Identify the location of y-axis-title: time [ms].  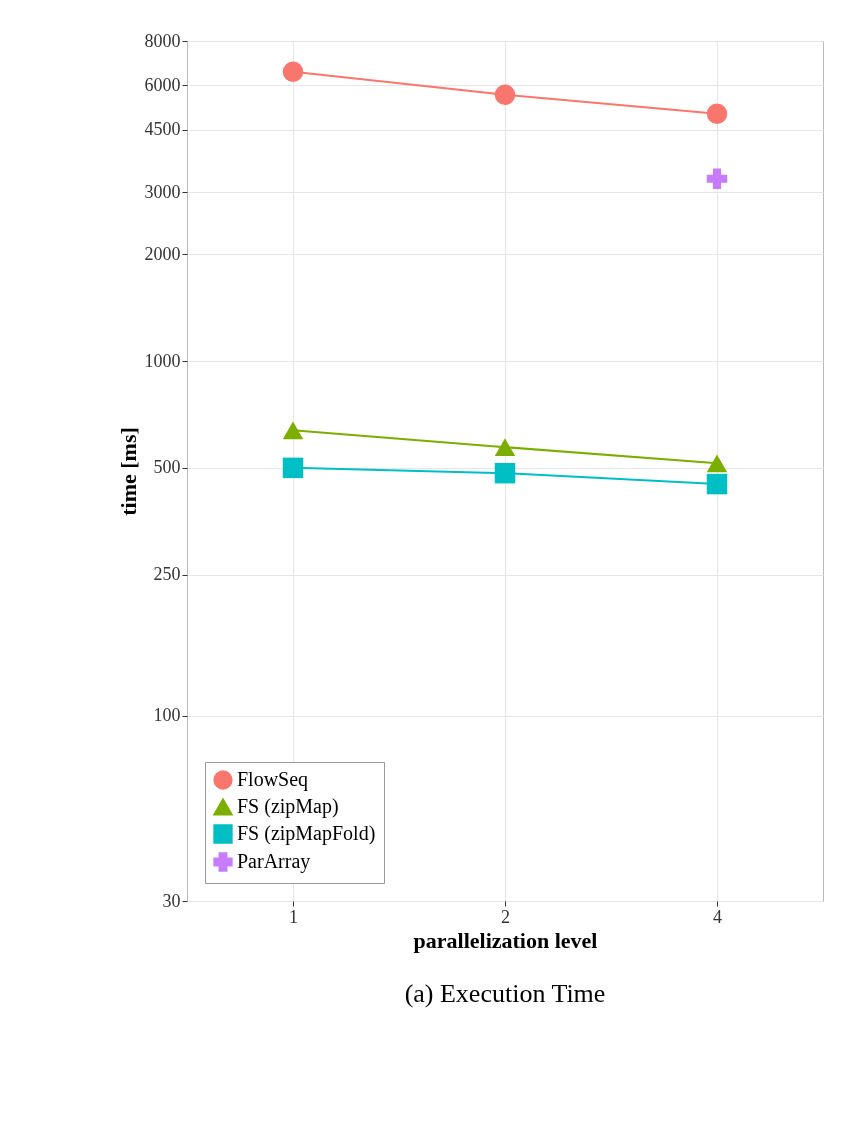
(128, 471).